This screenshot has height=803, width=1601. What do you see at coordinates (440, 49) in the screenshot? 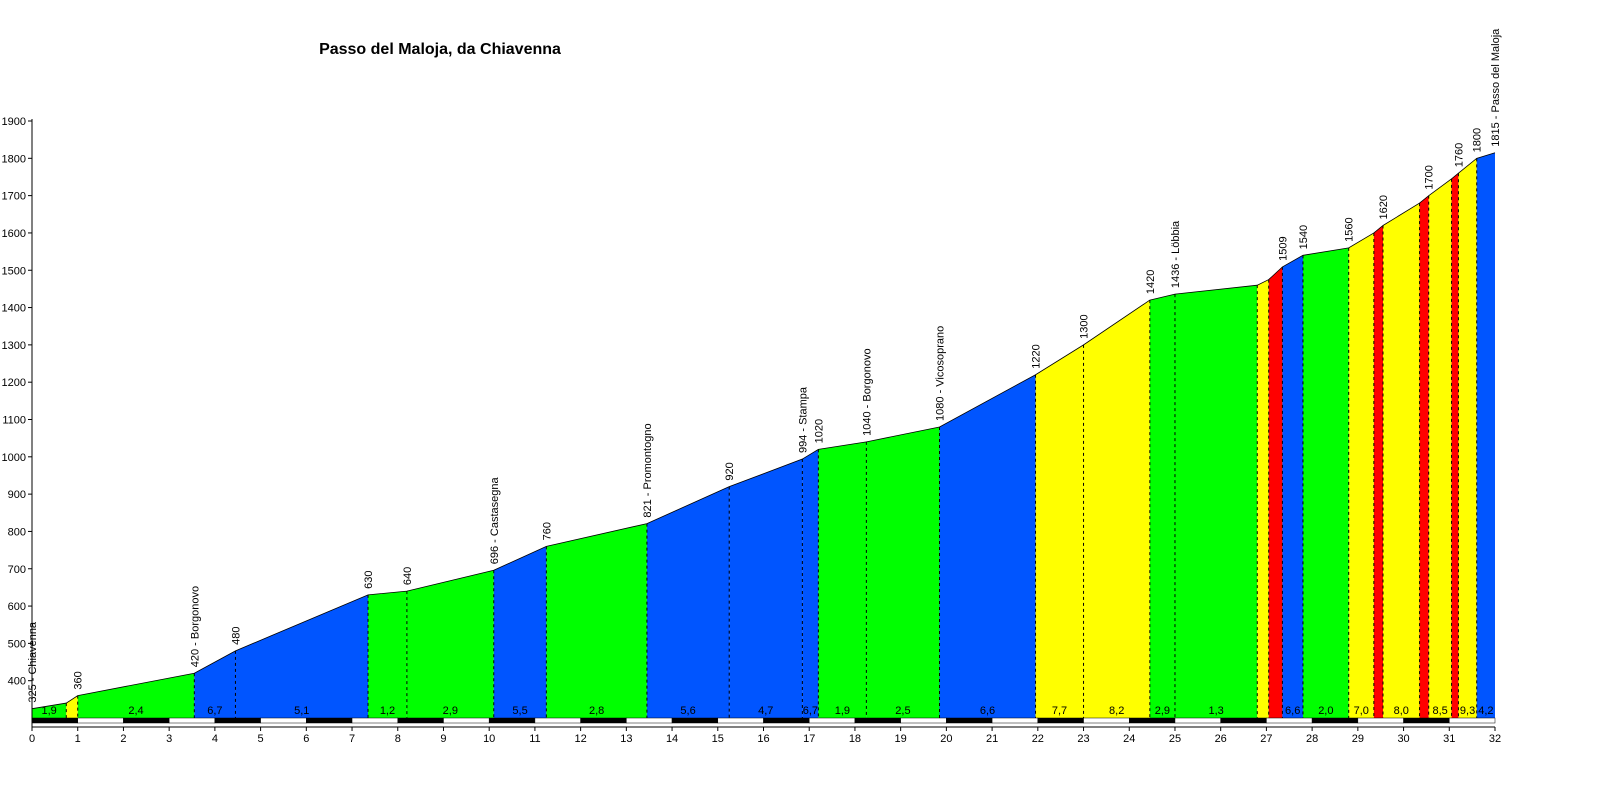
I see `chart-title: Passo del Maloja, da Chiavenna` at bounding box center [440, 49].